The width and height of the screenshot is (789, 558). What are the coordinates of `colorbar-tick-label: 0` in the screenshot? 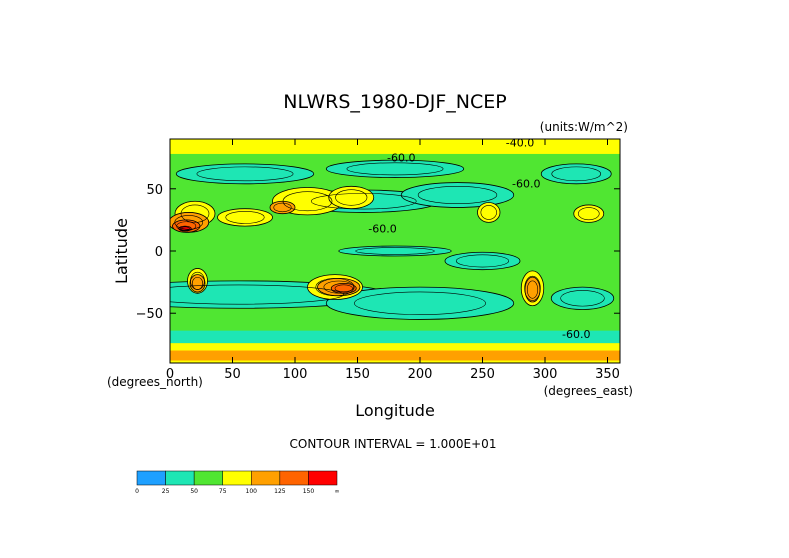 It's located at (137, 491).